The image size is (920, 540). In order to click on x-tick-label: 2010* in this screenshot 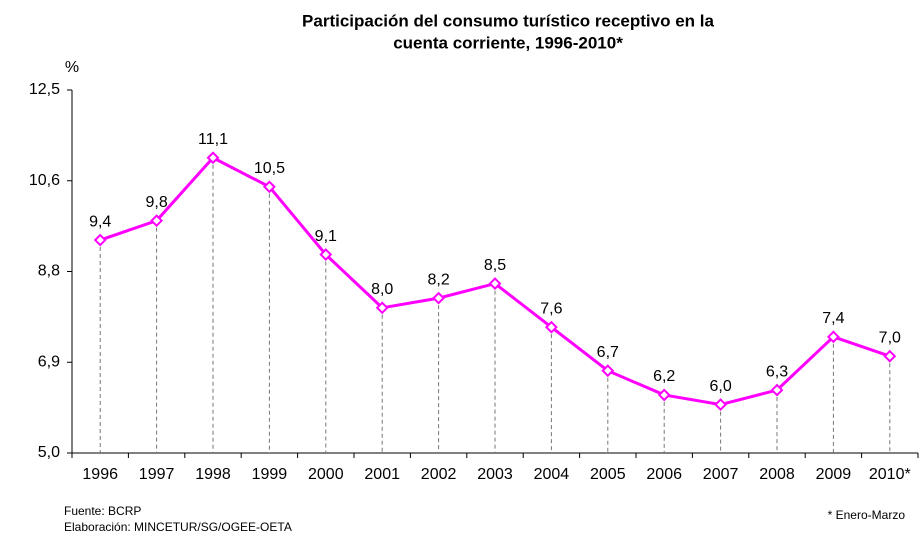, I will do `click(890, 474)`.